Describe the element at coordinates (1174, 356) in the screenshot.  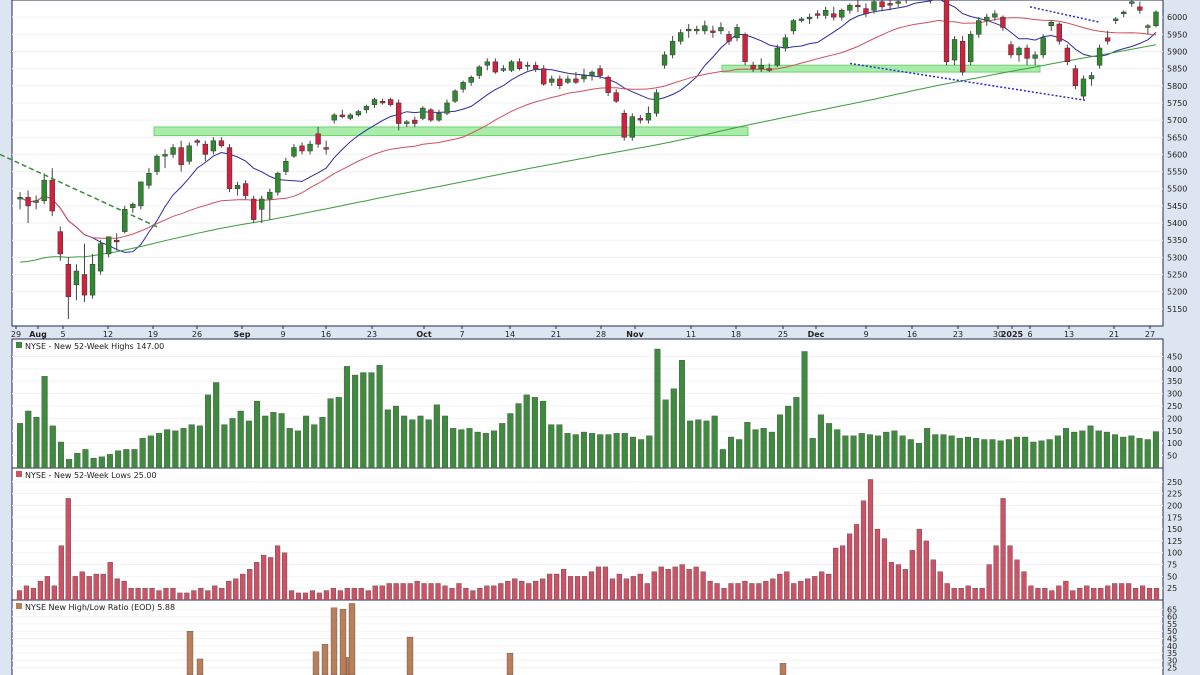
I see `bar-tick-label: 450` at that location.